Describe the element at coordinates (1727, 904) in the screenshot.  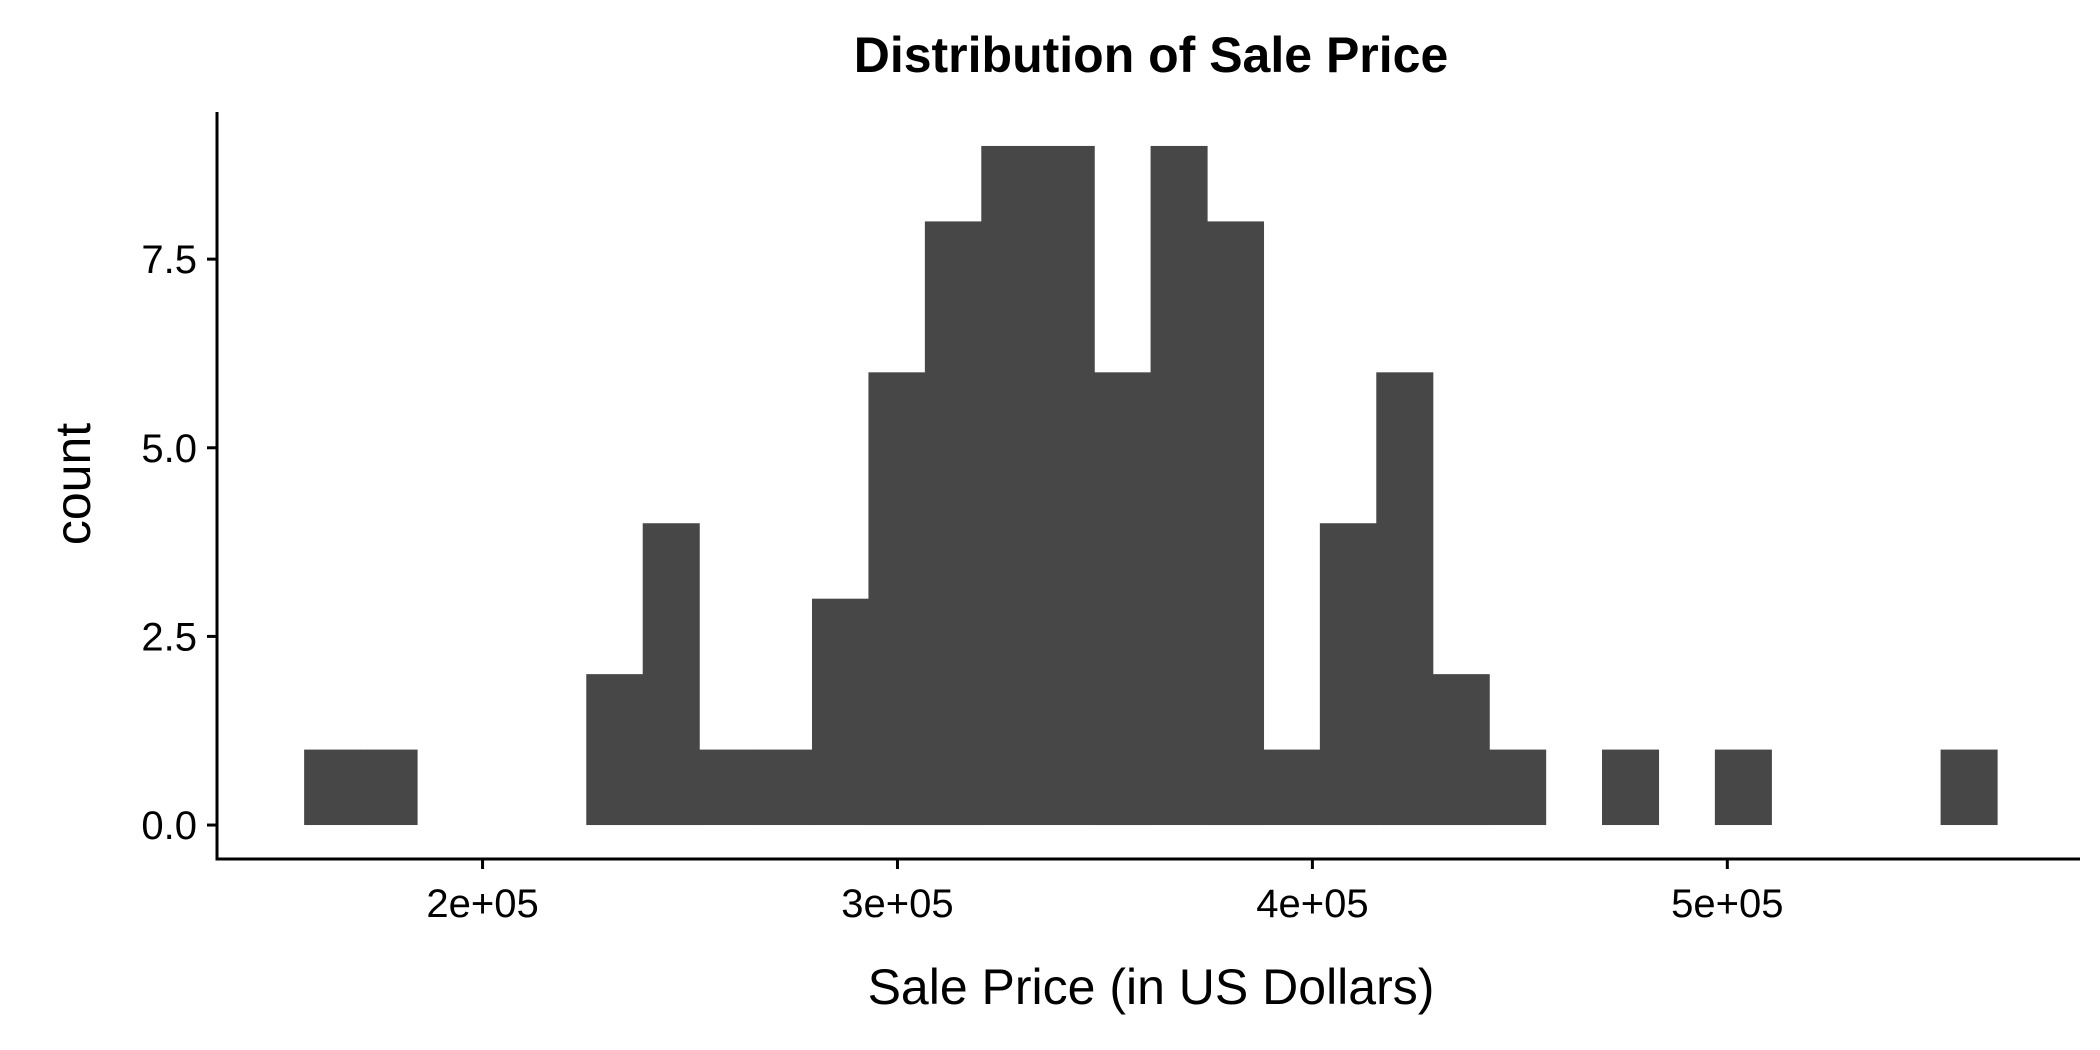
I see `x-tick-label-3: 5e+05` at that location.